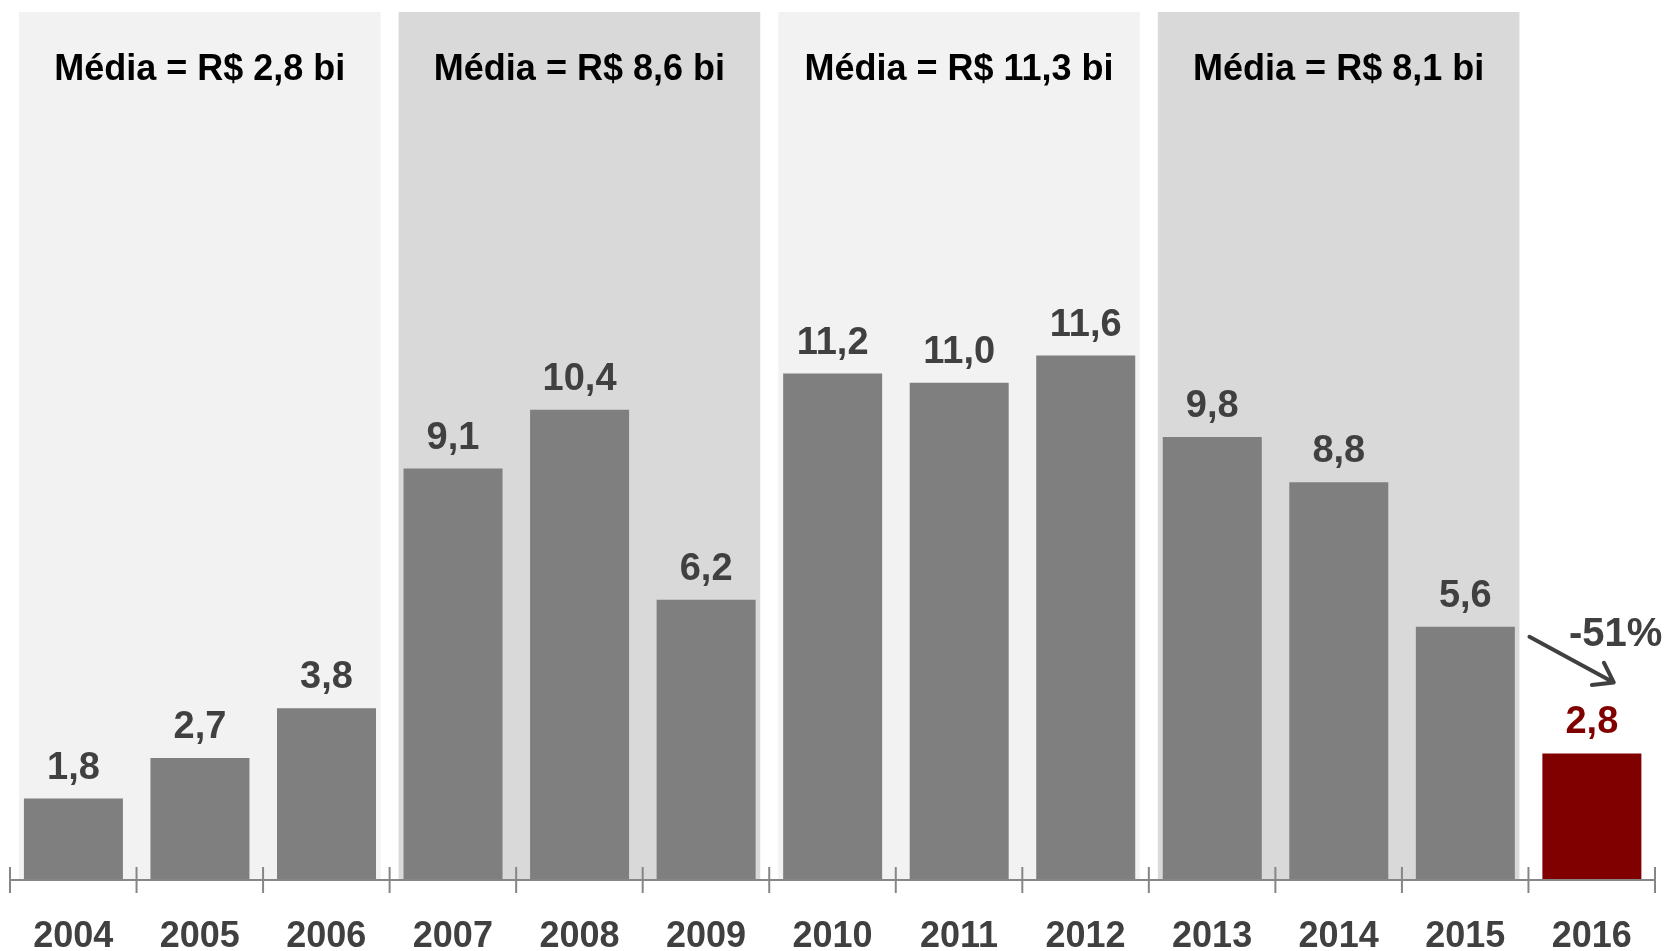 The image size is (1667, 951). Describe the element at coordinates (579, 376) in the screenshot. I see `data-label: 10,4` at that location.